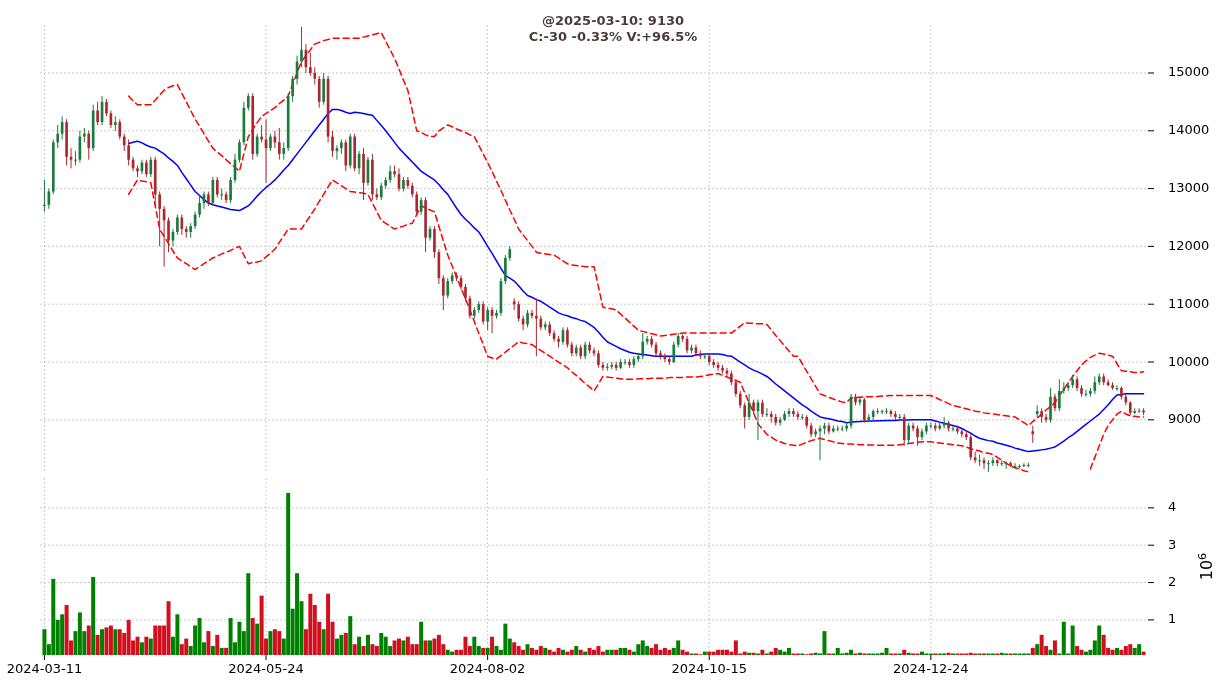 This screenshot has width=1226, height=690. Describe the element at coordinates (1189, 361) in the screenshot. I see `y-tick-label: 10000` at that location.